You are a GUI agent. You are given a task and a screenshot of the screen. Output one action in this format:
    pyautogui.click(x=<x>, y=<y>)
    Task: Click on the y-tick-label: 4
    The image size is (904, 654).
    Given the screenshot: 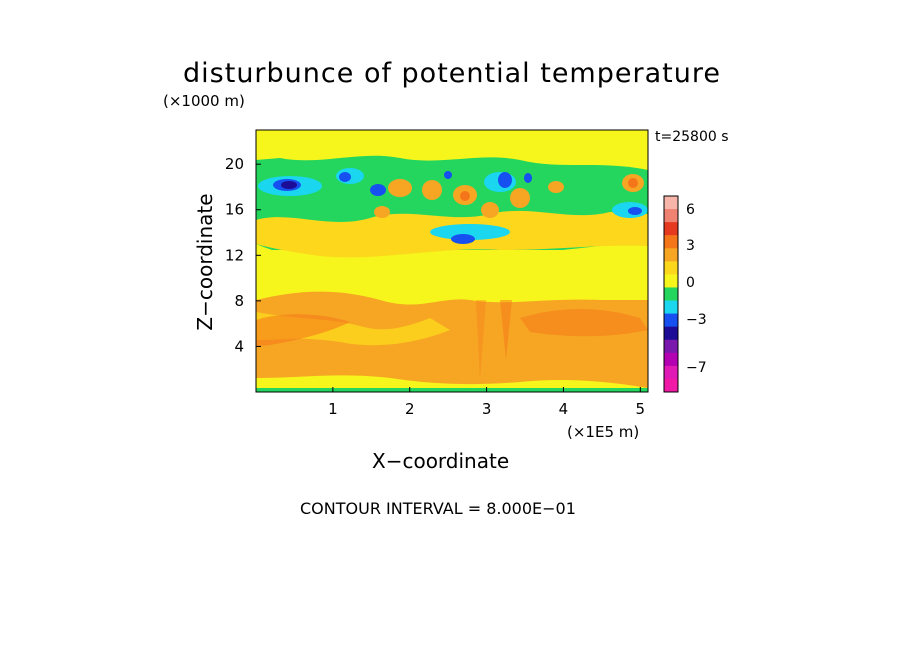 What is the action you would take?
    pyautogui.click(x=239, y=346)
    